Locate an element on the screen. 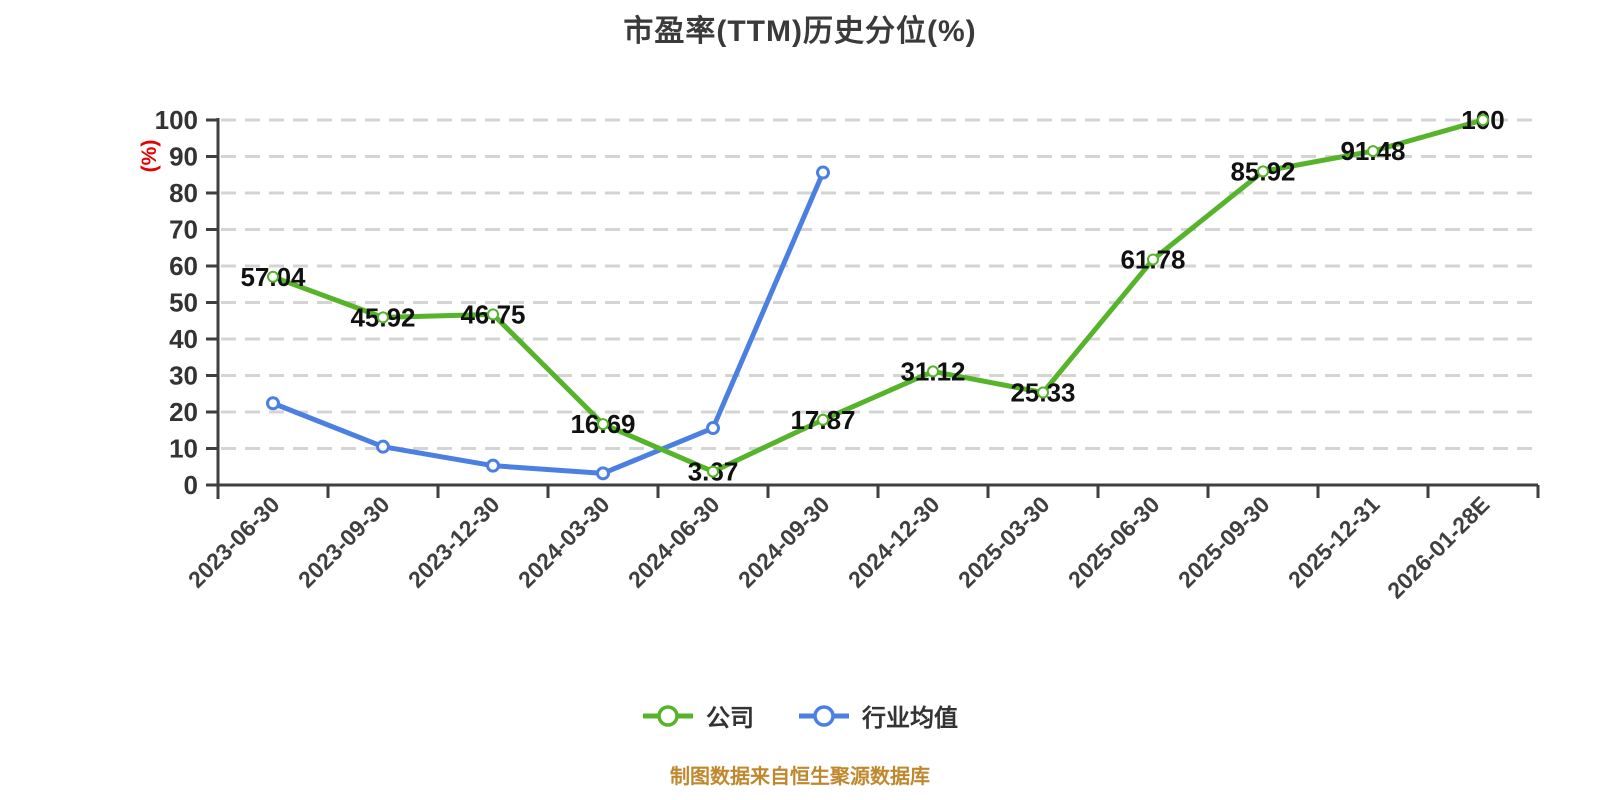 The image size is (1600, 800). y-tick-label: 40 is located at coordinates (183, 339).